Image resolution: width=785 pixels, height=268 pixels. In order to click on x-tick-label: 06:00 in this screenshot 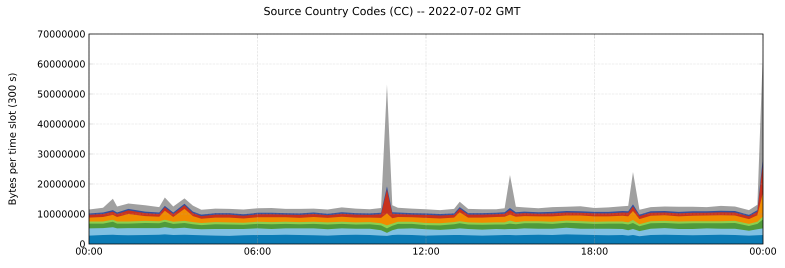, I will do `click(257, 251)`.